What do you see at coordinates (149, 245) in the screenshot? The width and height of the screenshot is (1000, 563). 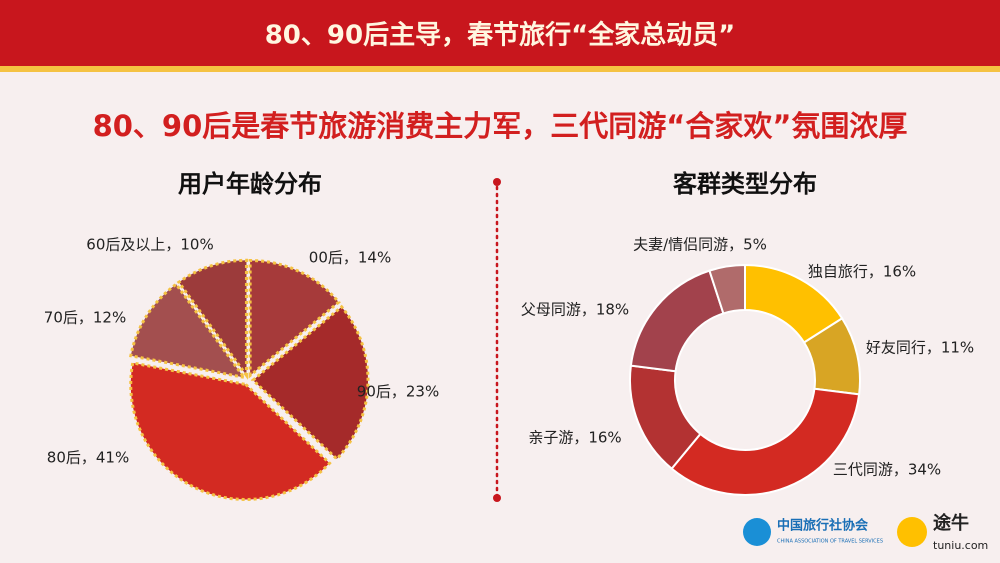 I see `data-label: 60后及以上，10%` at bounding box center [149, 245].